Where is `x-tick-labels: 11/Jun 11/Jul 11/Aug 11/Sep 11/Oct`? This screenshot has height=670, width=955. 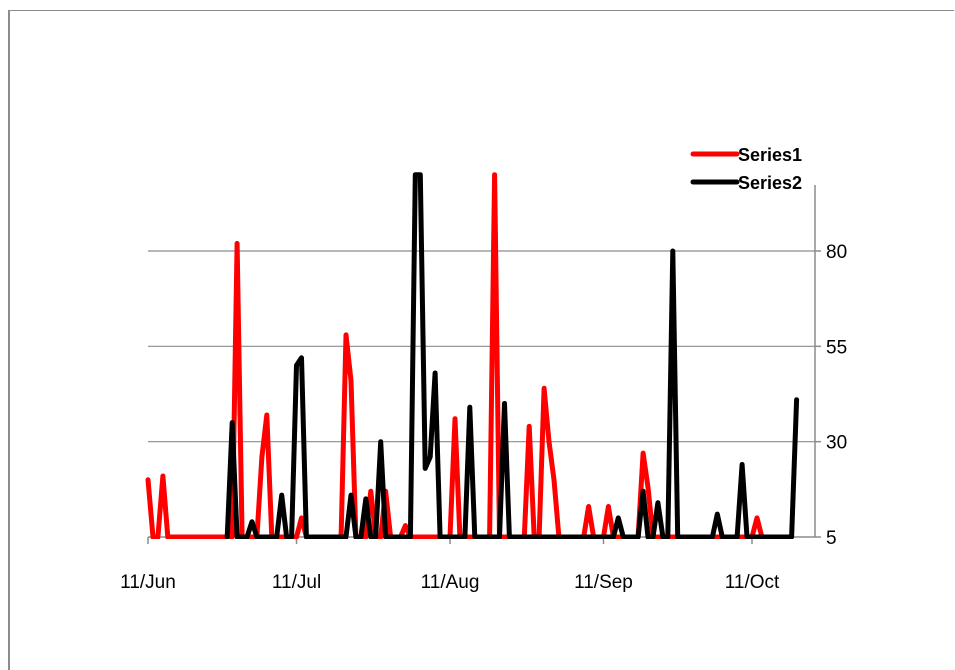 x-tick-labels: 11/Jun 11/Jul 11/Aug 11/Sep 11/Oct is located at coordinates (450, 582).